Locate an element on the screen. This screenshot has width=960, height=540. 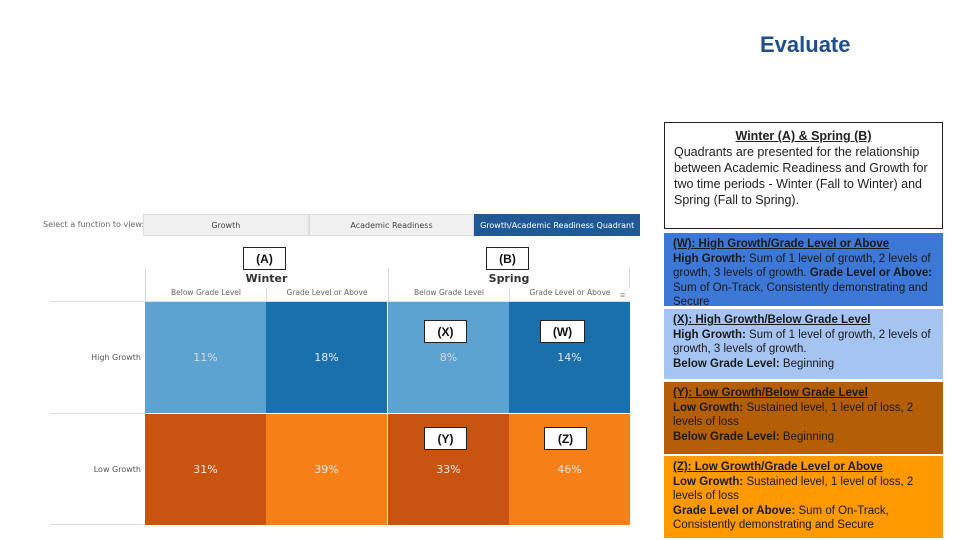
cell-high-winter-below: 11% is located at coordinates (205, 357).